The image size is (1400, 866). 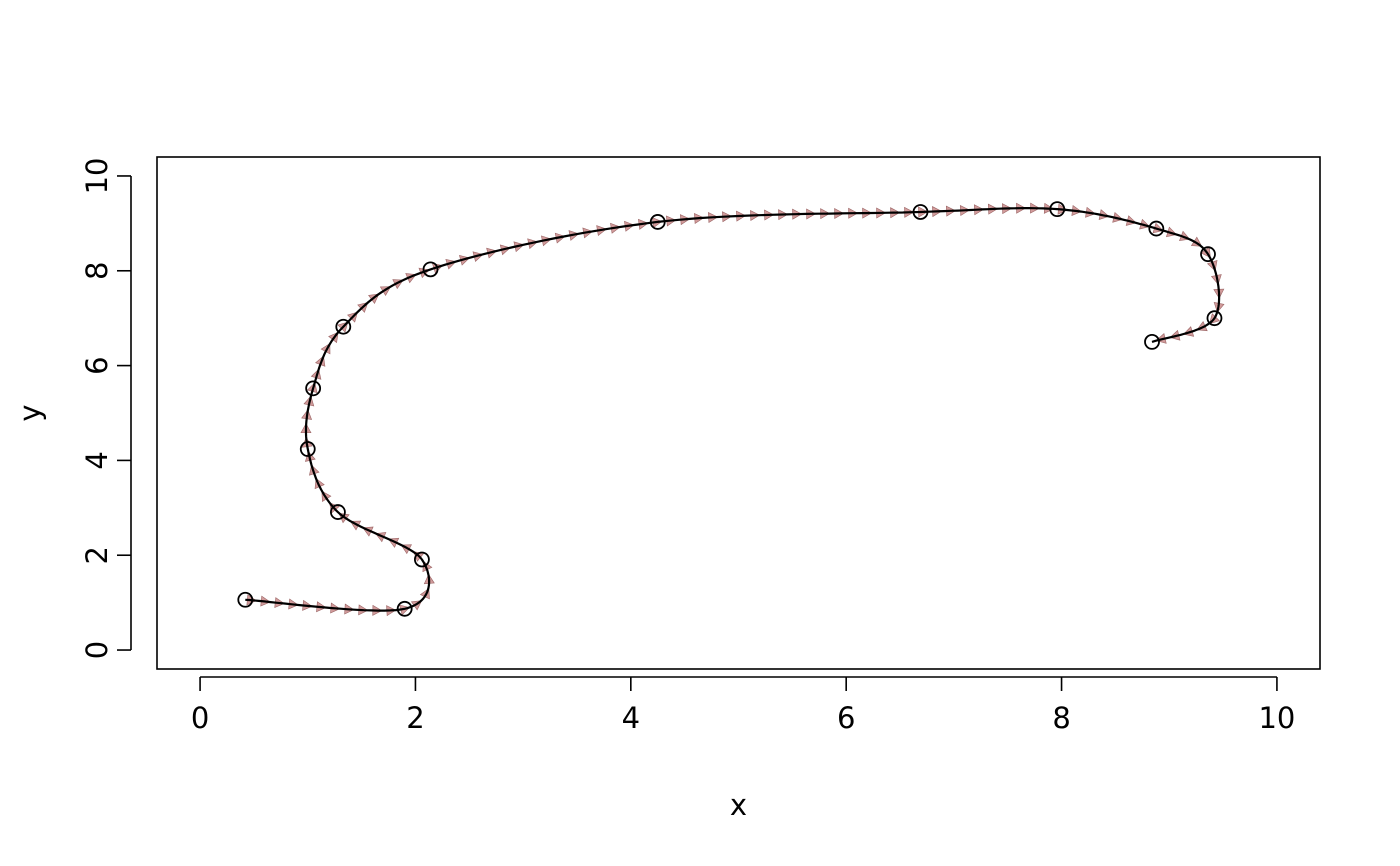 What do you see at coordinates (1276, 718) in the screenshot?
I see `x-tick-label: 10` at bounding box center [1276, 718].